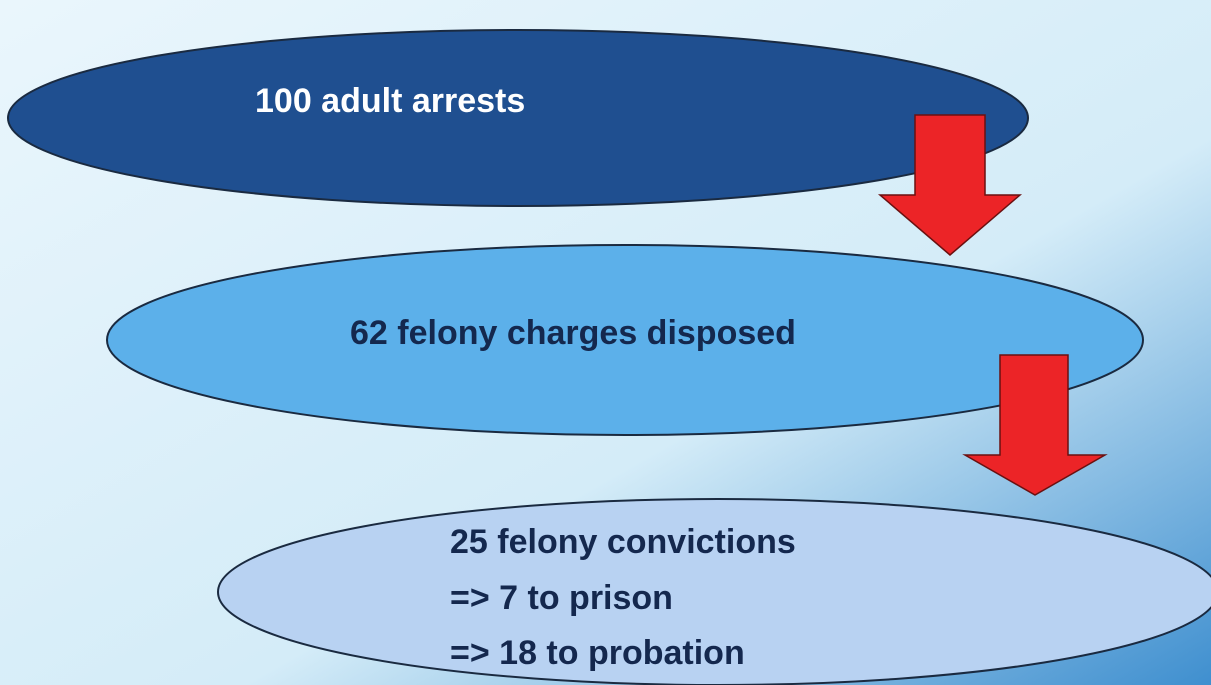 The height and width of the screenshot is (685, 1211). I want to click on stage-detail: => 18 to probation, so click(597, 653).